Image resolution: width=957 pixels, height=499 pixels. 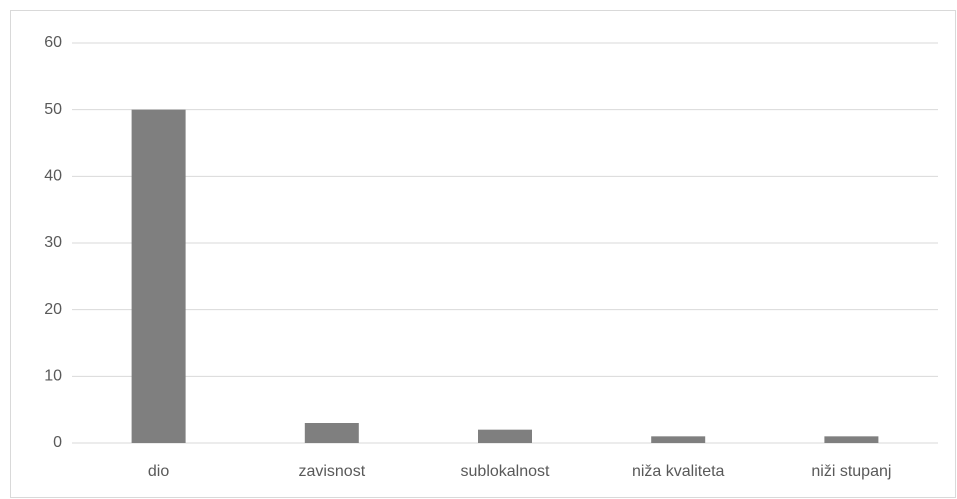 What do you see at coordinates (678, 471) in the screenshot?
I see `x-tick-label: niža kvaliteta` at bounding box center [678, 471].